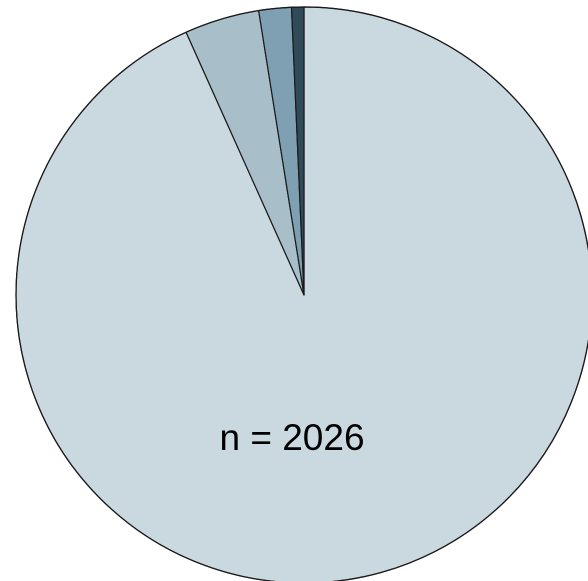 Image resolution: width=588 pixels, height=581 pixels. What do you see at coordinates (291, 437) in the screenshot?
I see `sample-size-label: n = 2026` at bounding box center [291, 437].